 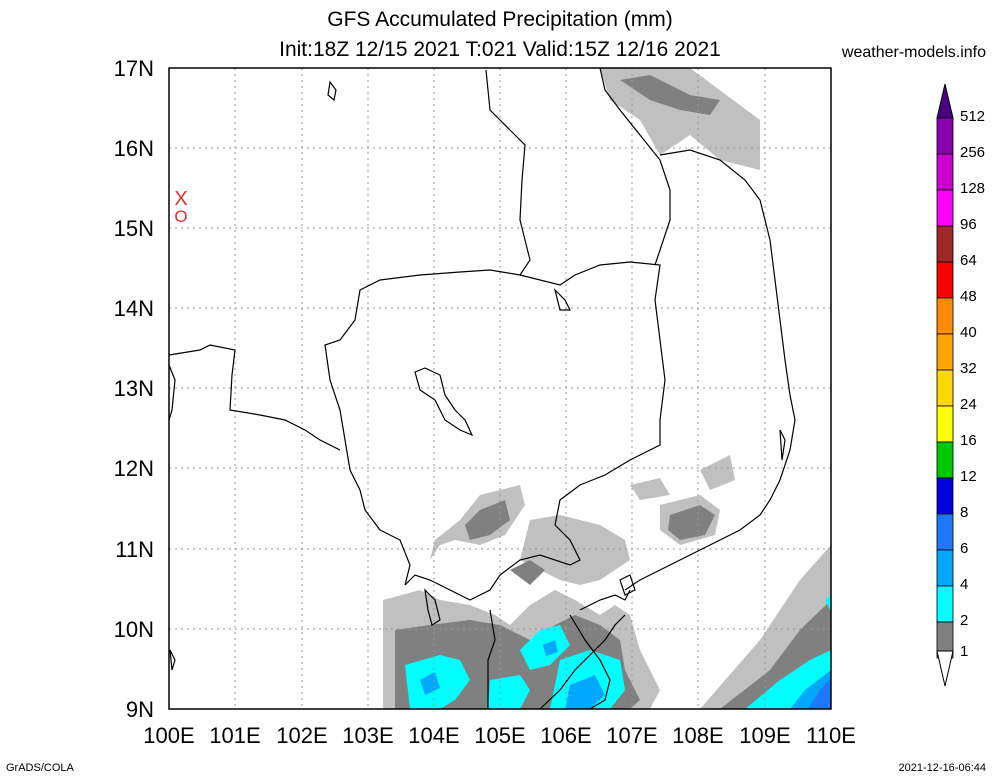 What do you see at coordinates (964, 548) in the screenshot?
I see `colorbar-label: 6` at bounding box center [964, 548].